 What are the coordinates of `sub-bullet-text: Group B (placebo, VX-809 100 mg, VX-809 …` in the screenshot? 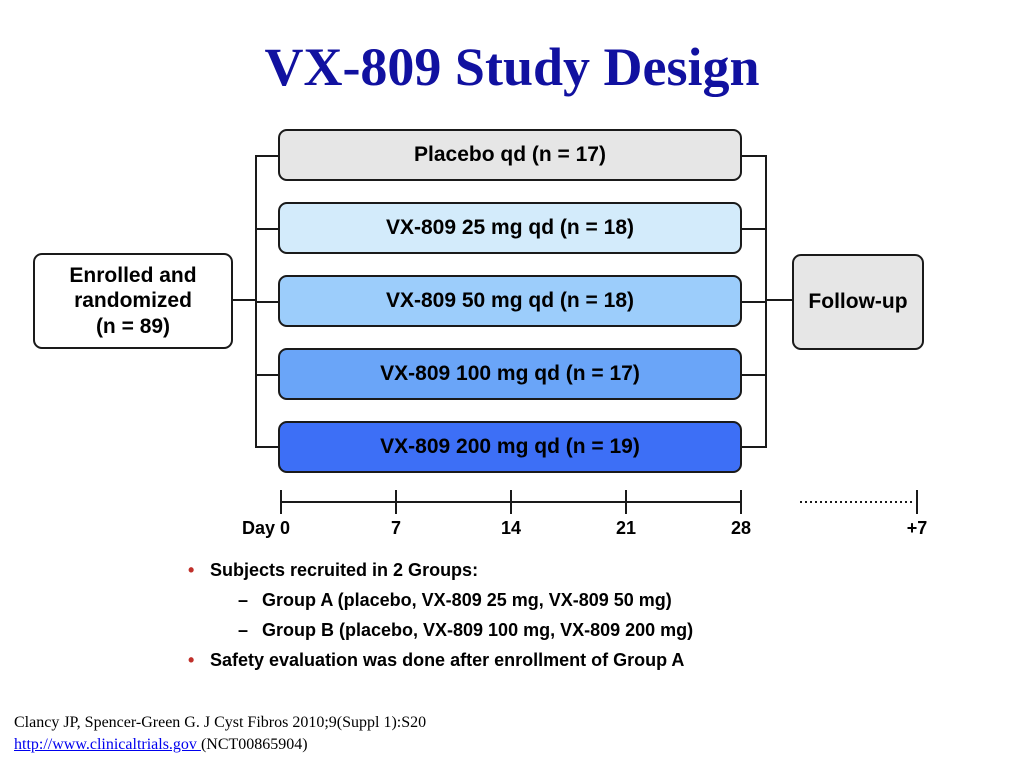 It's located at (478, 630).